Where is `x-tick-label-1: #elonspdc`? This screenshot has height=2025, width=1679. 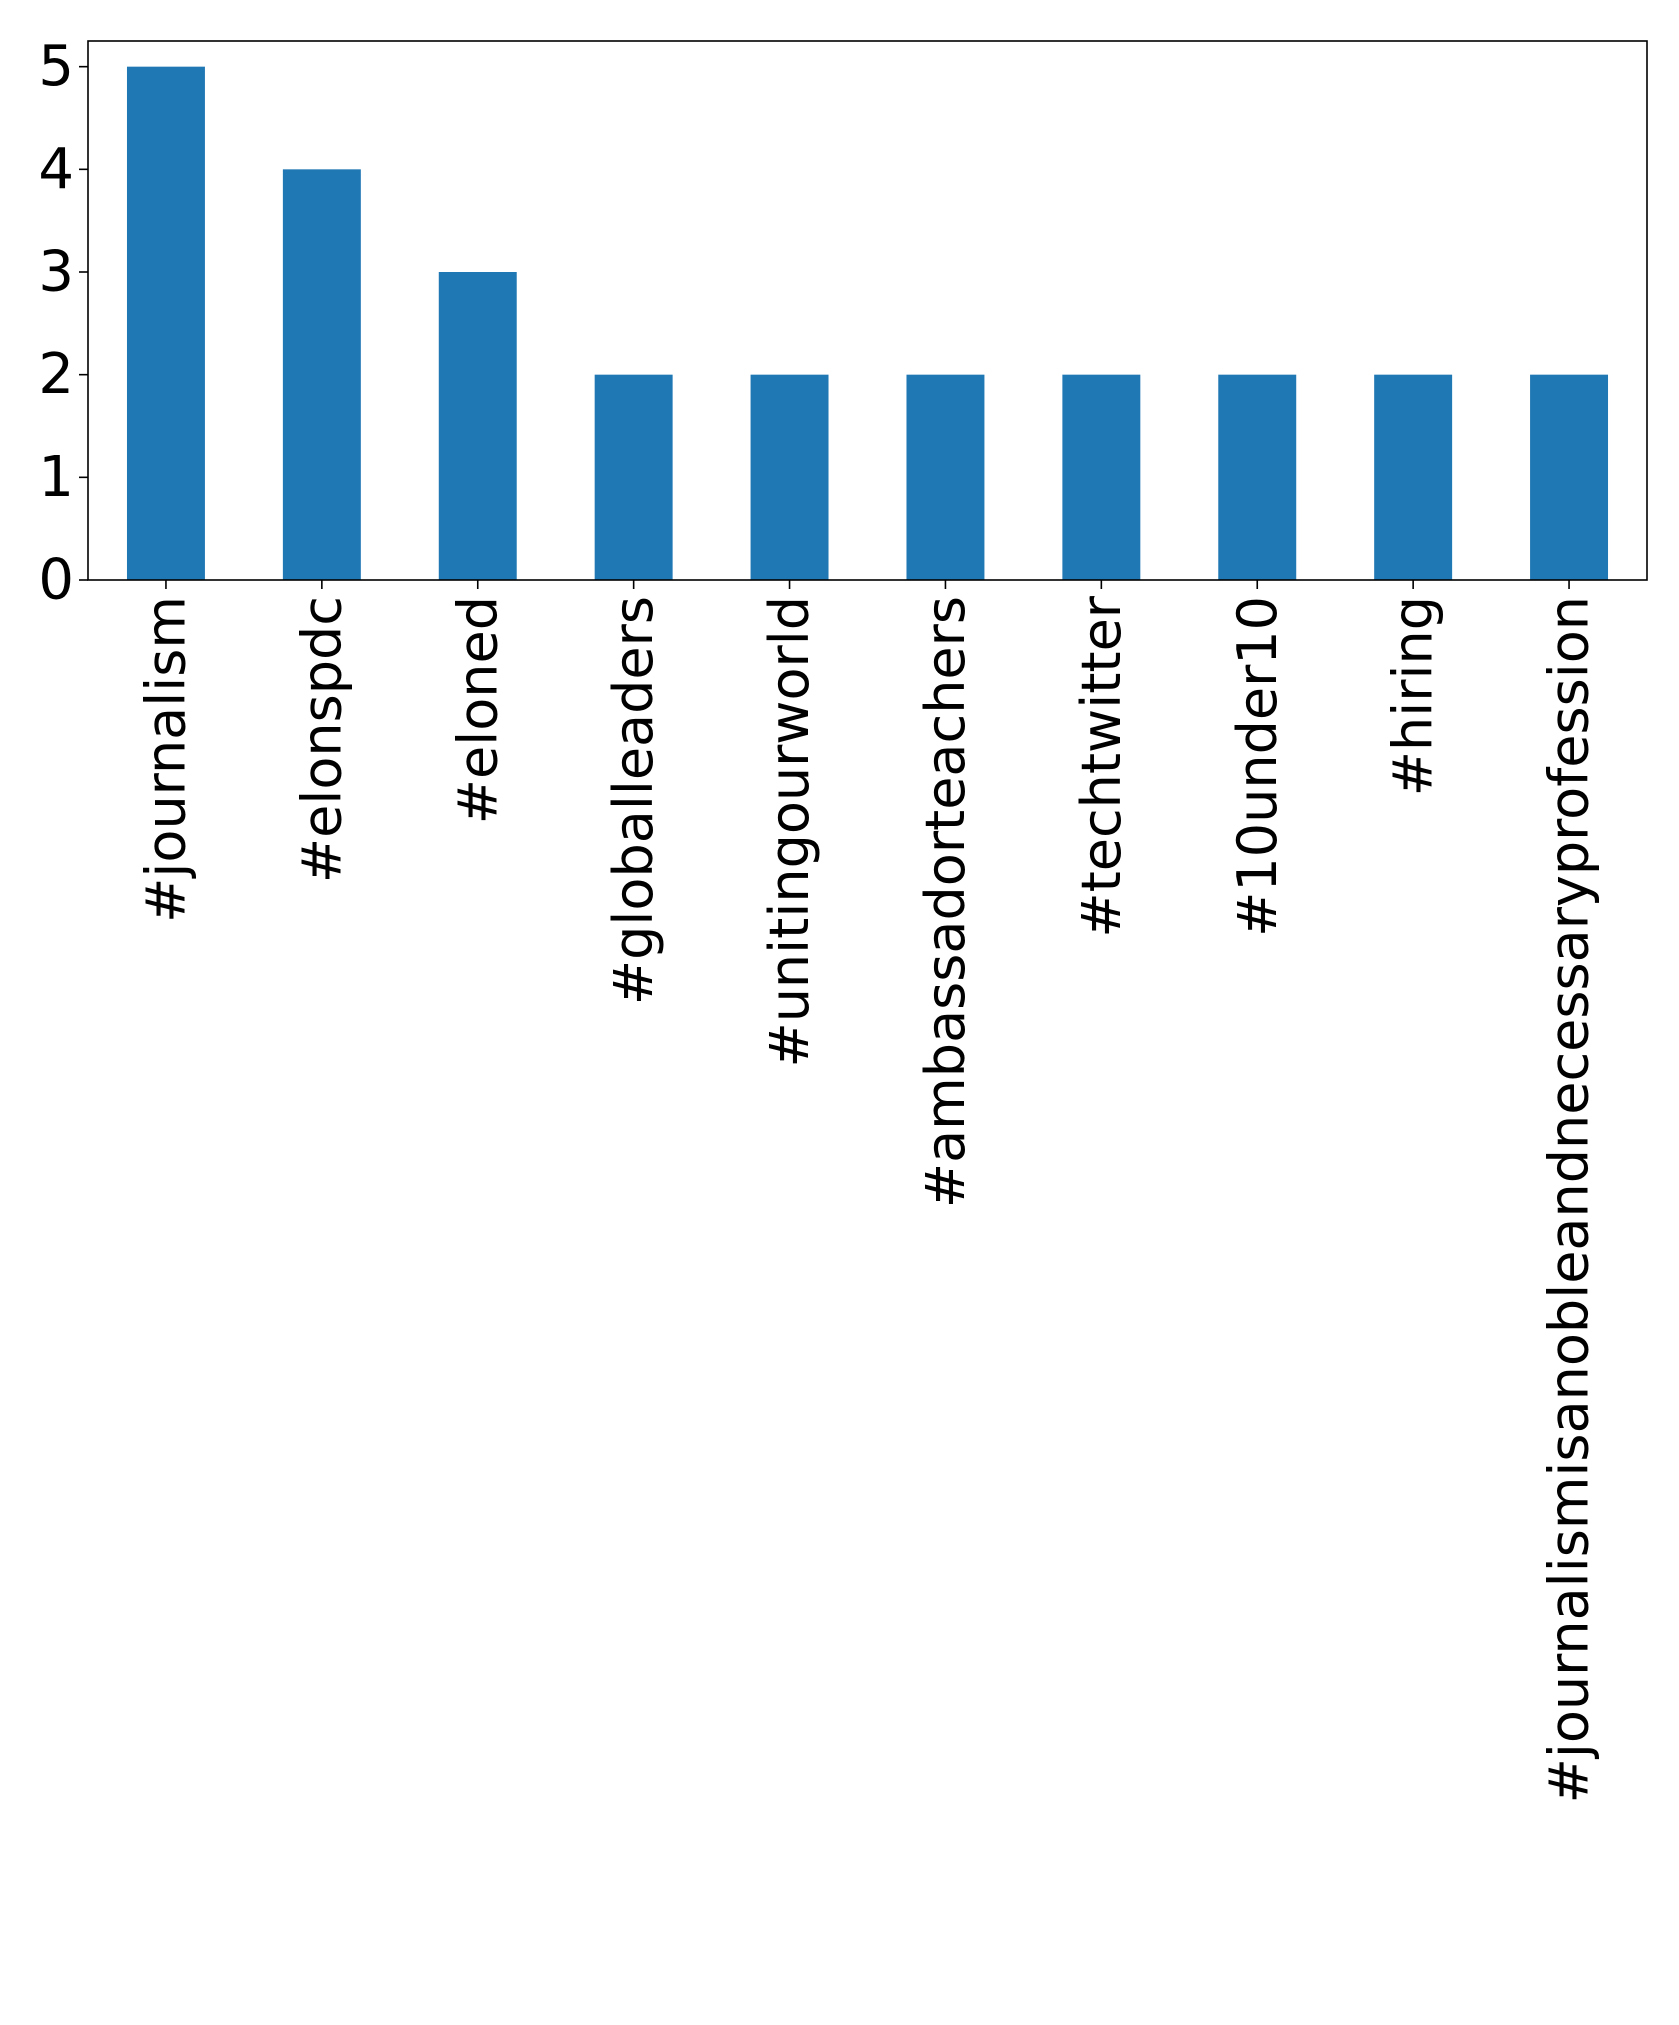
x-tick-label-1: #elonspdc is located at coordinates (321, 739).